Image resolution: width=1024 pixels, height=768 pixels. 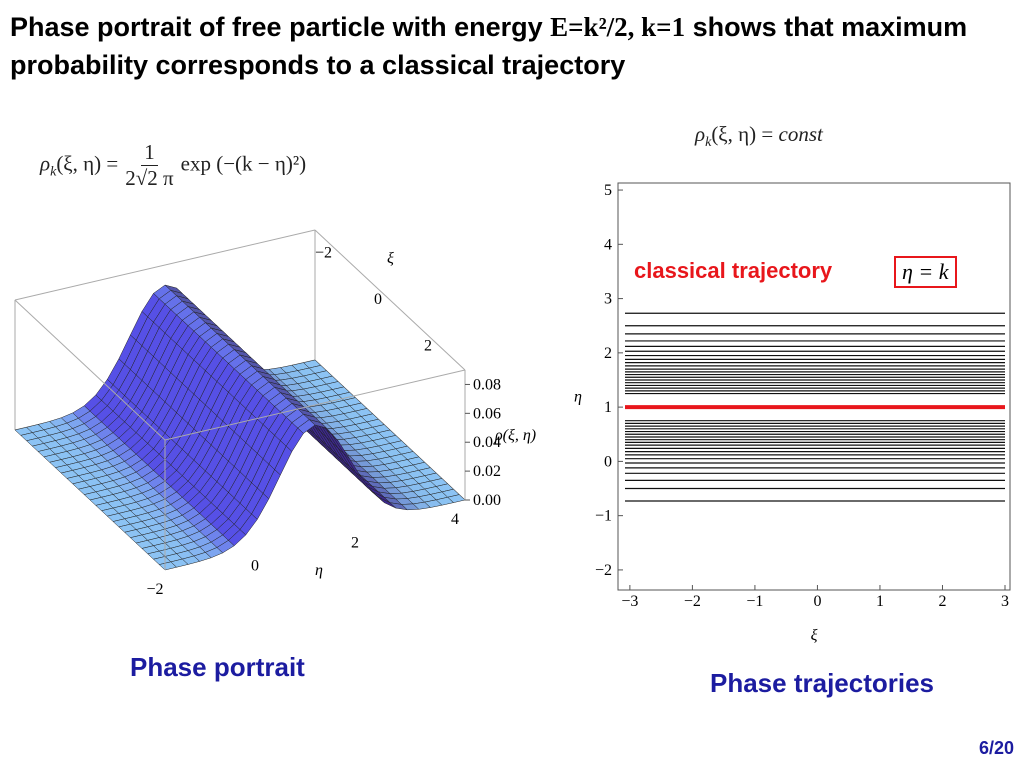 I want to click on x-tick-label: −2, so click(x=692, y=601).